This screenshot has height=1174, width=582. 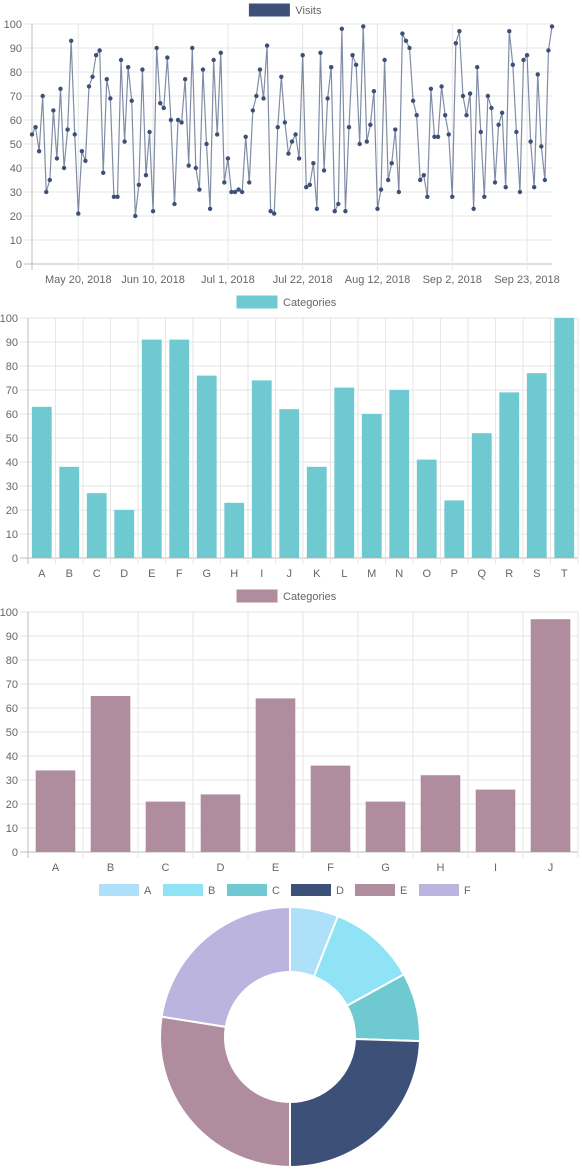 I want to click on categories2-bar-J, so click(x=550, y=735).